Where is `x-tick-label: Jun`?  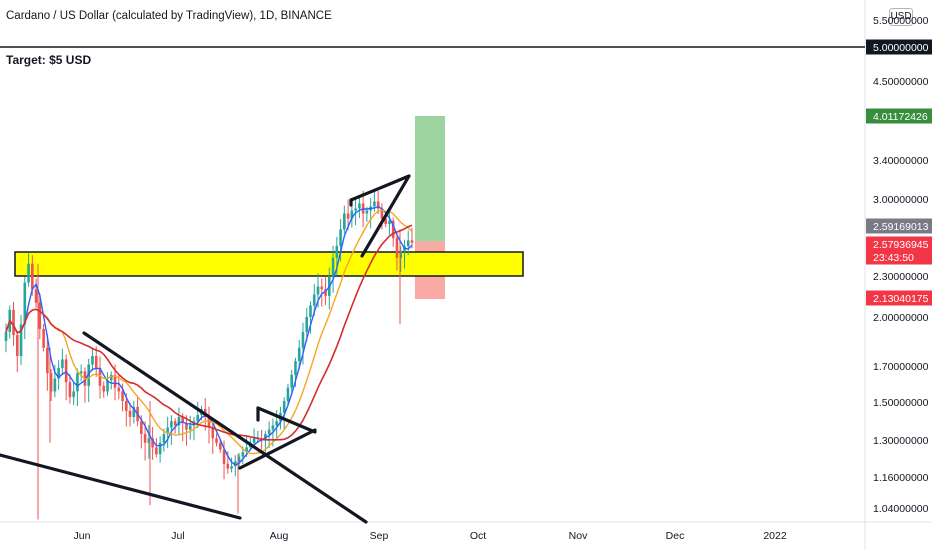 x-tick-label: Jun is located at coordinates (82, 536).